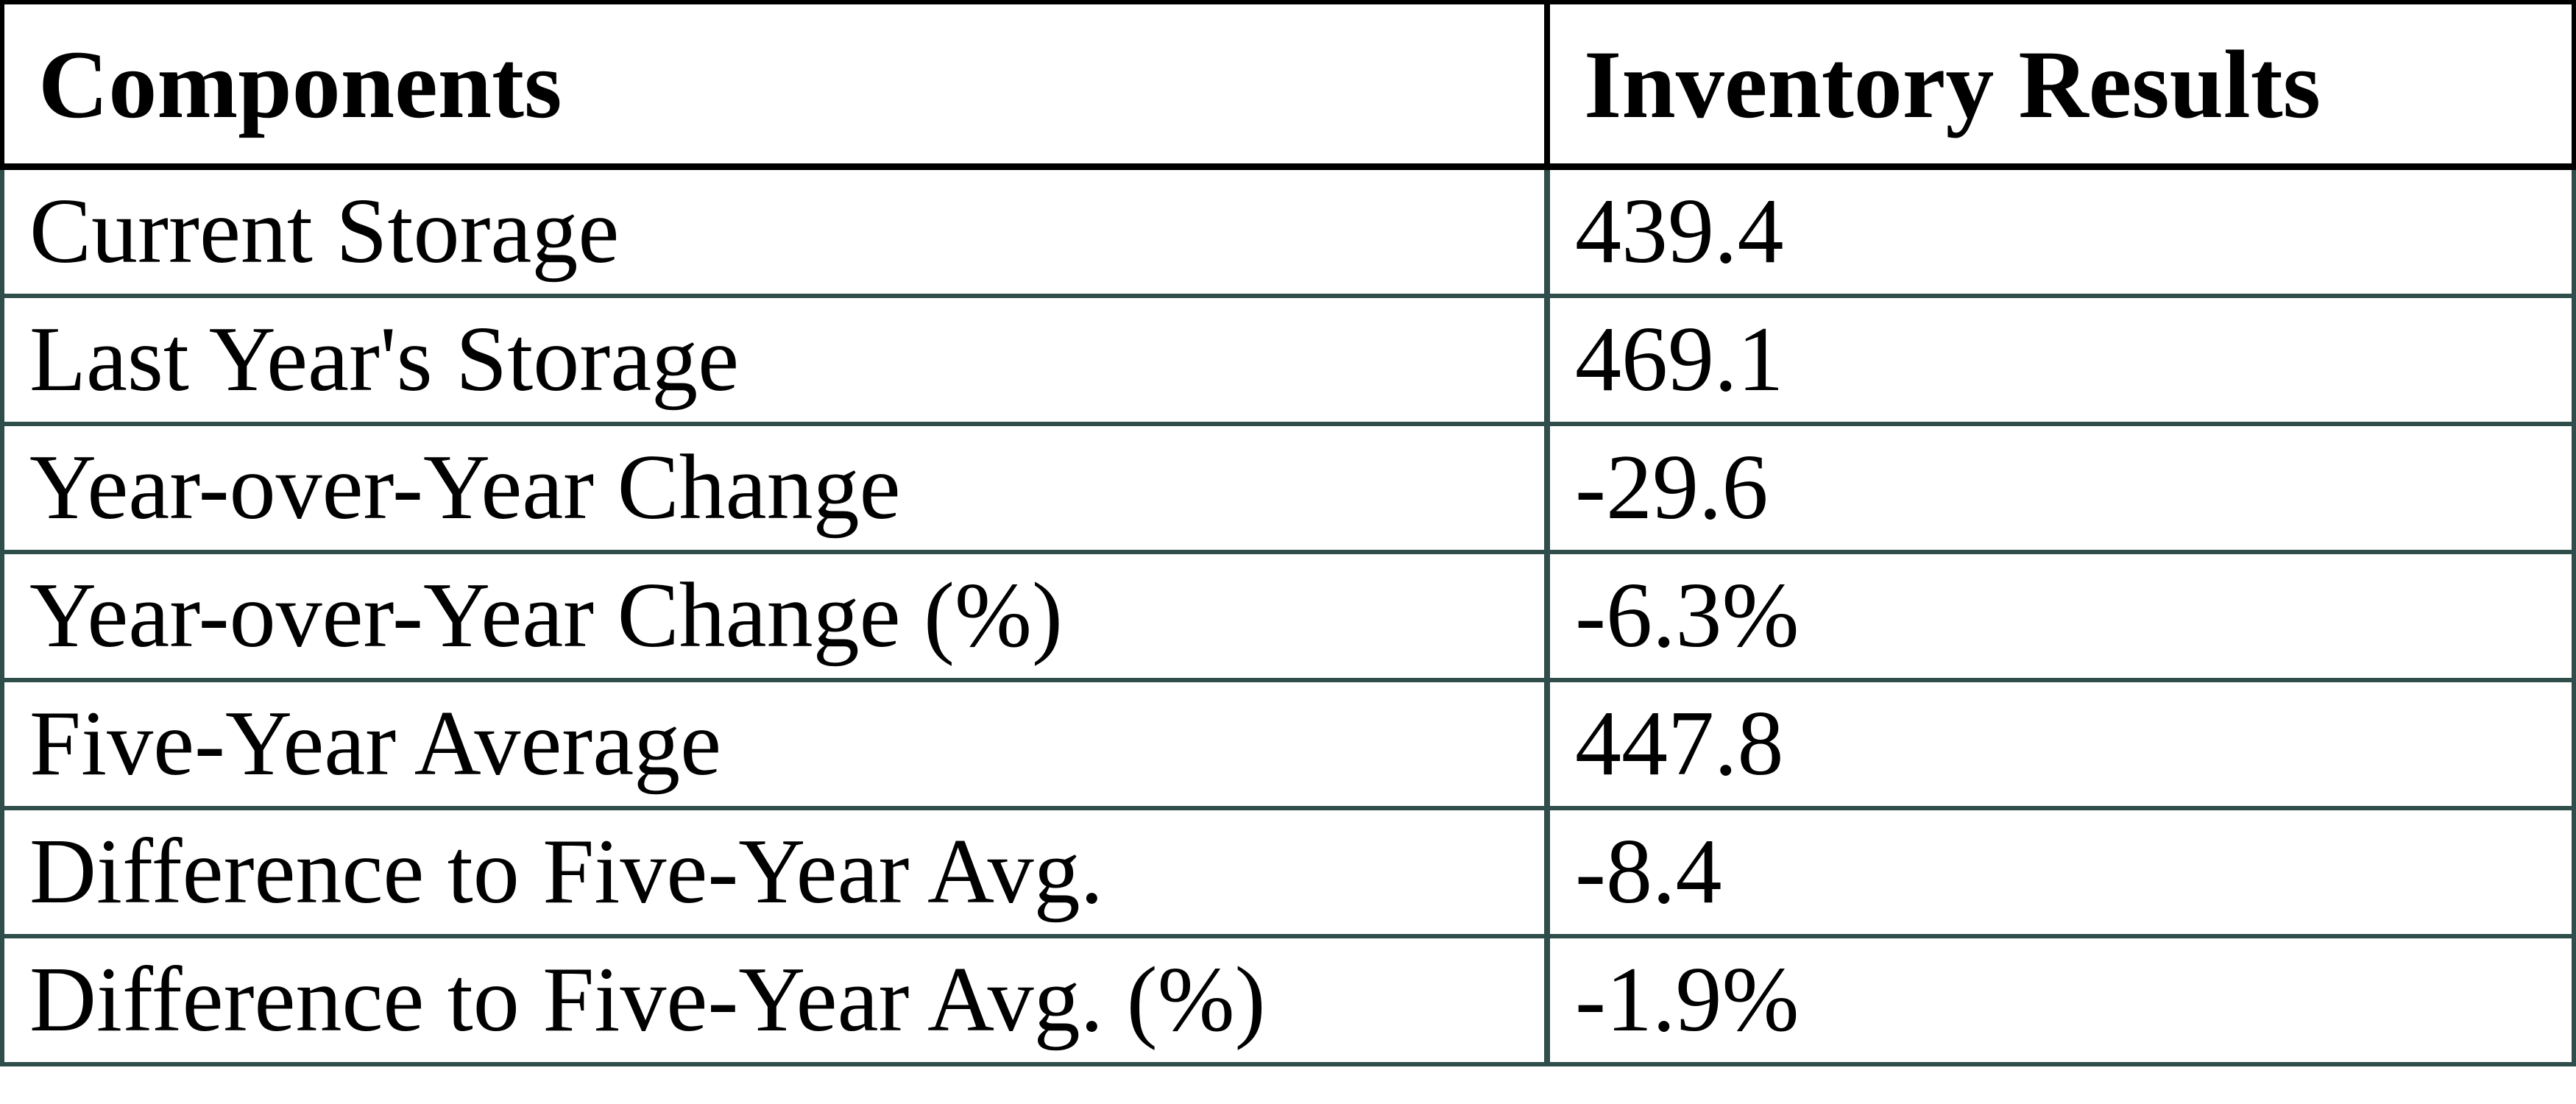 This screenshot has height=1104, width=2576. What do you see at coordinates (775, 488) in the screenshot?
I see `component-cell: Year-over-Year Change` at bounding box center [775, 488].